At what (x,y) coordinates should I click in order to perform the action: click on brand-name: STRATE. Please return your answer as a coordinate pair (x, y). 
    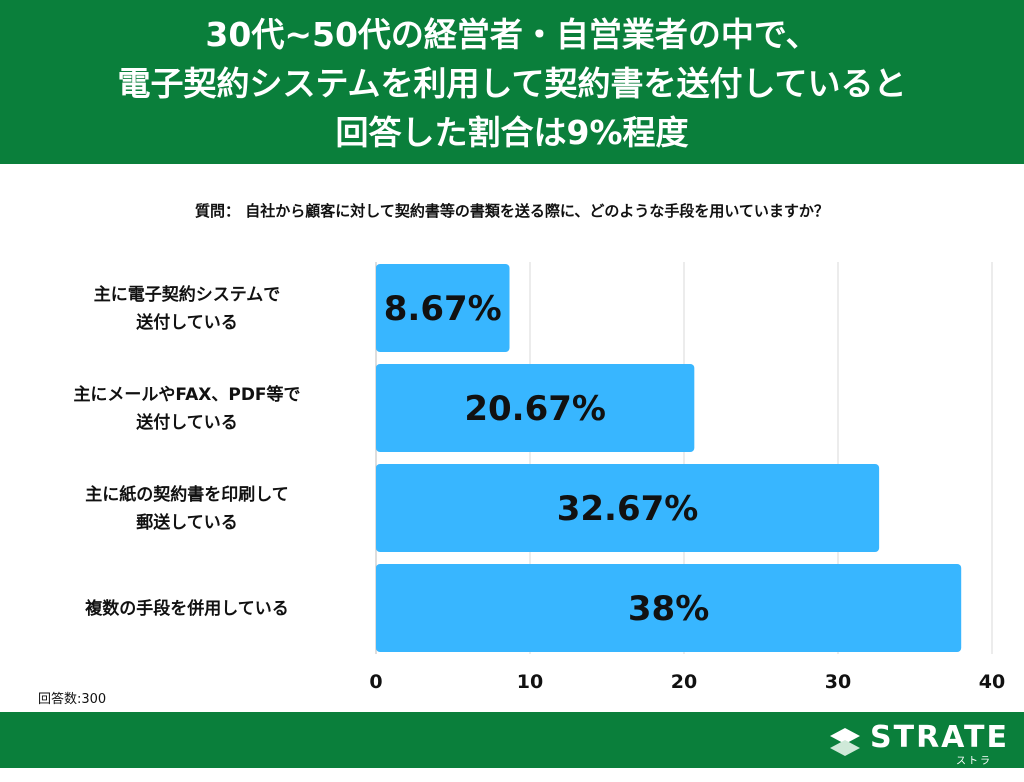
    Looking at the image, I should click on (940, 737).